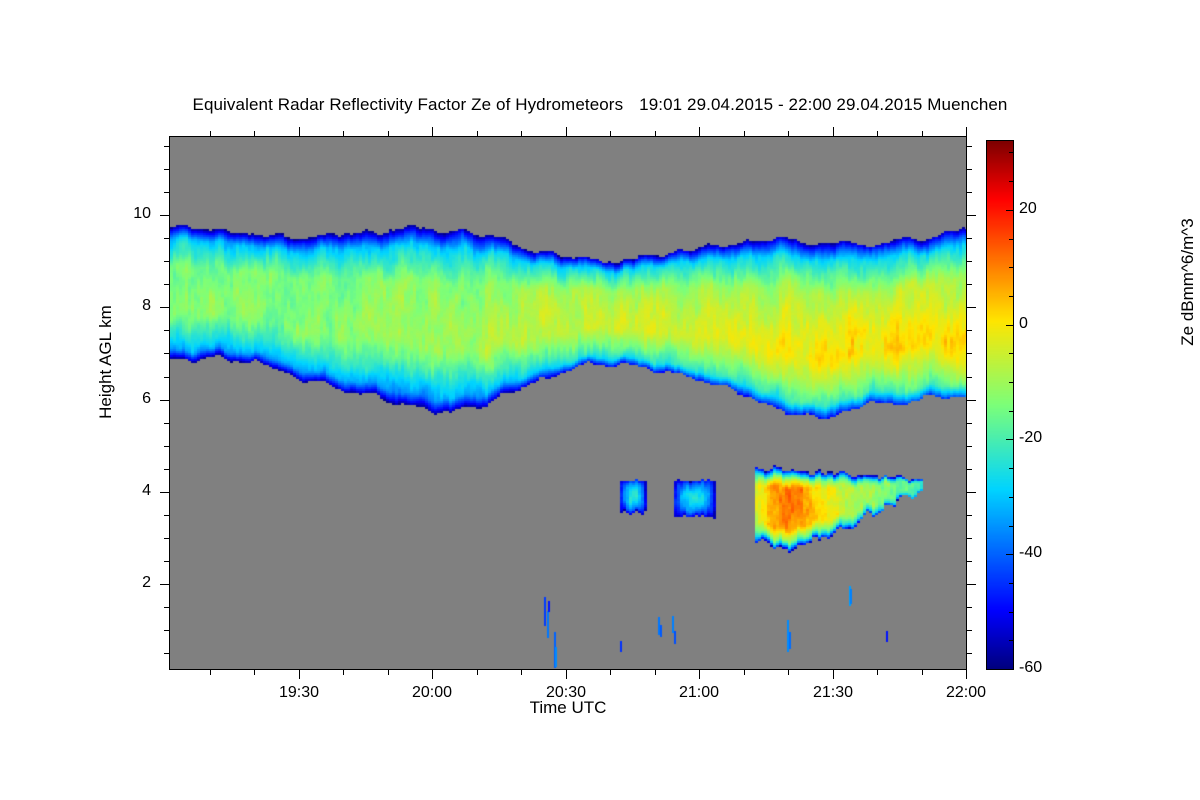  Describe the element at coordinates (1028, 208) in the screenshot. I see `colorbar-tick-label: 20` at that location.